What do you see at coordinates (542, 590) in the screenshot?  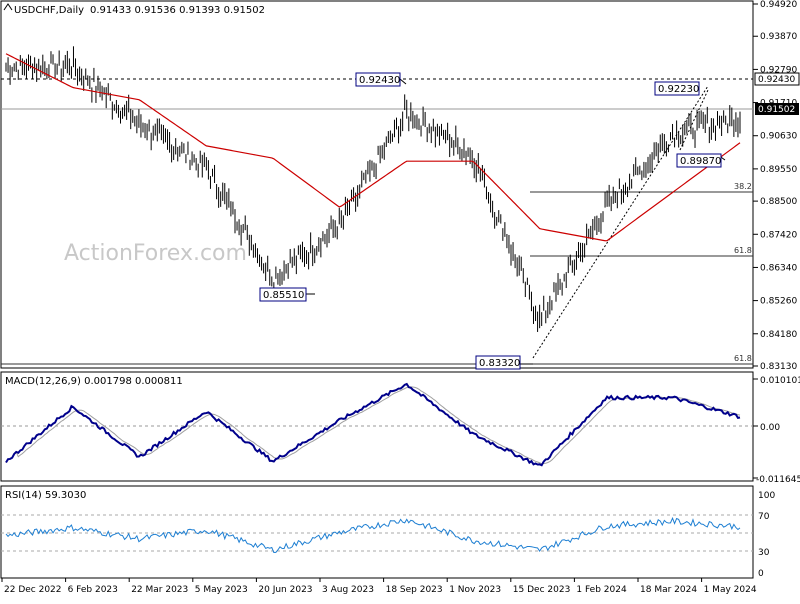 I see `x-tick-label: 15 Dec 2023` at bounding box center [542, 590].